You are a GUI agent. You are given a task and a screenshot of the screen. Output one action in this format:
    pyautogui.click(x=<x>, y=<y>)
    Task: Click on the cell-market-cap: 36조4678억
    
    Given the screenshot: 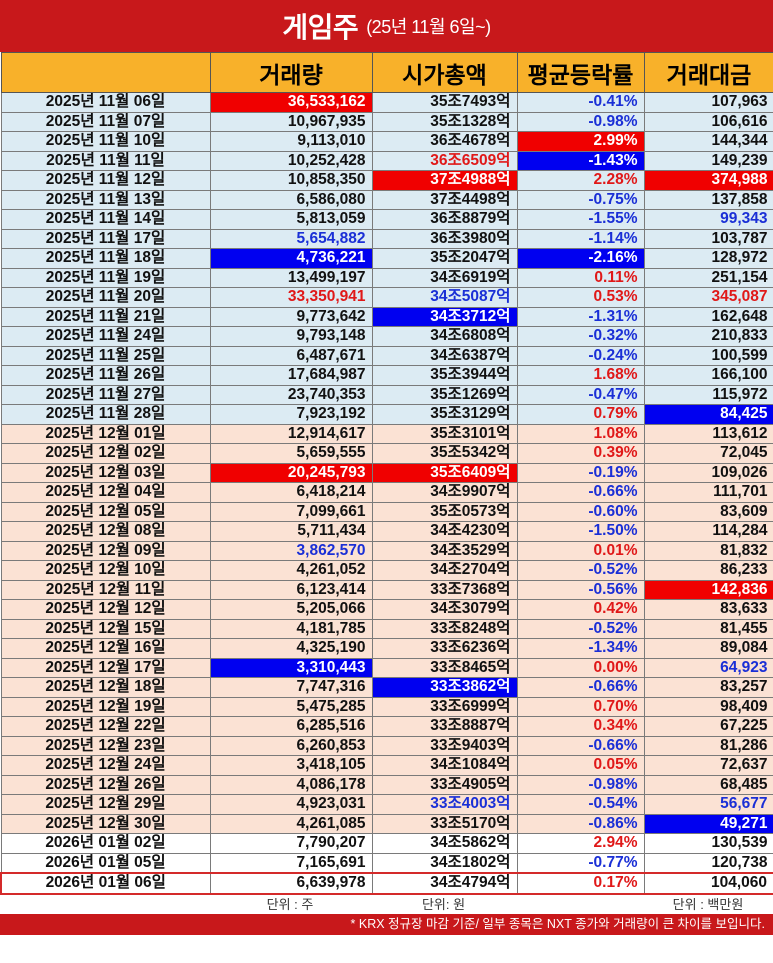 What is the action you would take?
    pyautogui.click(x=444, y=141)
    